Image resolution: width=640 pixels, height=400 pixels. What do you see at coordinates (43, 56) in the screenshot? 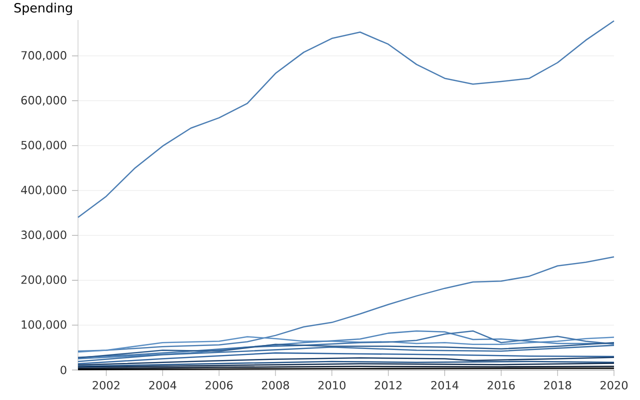
I see `y-tick-label: 700,000` at bounding box center [43, 56].